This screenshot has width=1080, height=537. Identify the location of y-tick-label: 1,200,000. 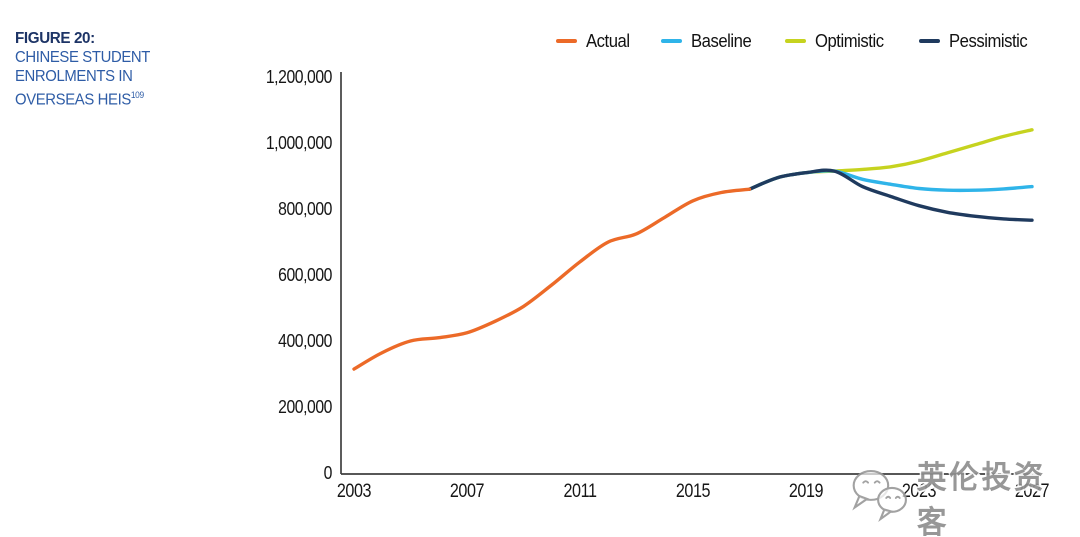
(299, 76).